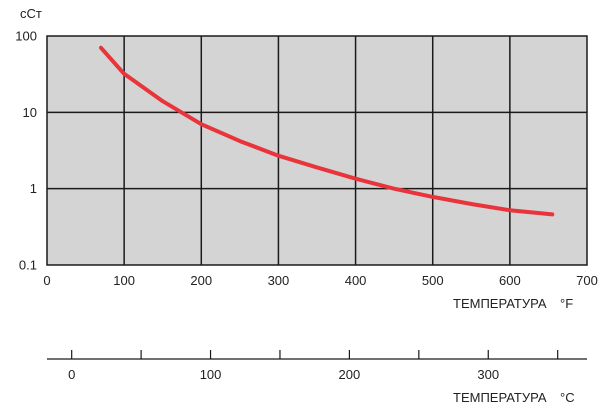 The height and width of the screenshot is (407, 600). What do you see at coordinates (500, 303) in the screenshot?
I see `x-axis-label-f: ТЕМПЕРАТУРА` at bounding box center [500, 303].